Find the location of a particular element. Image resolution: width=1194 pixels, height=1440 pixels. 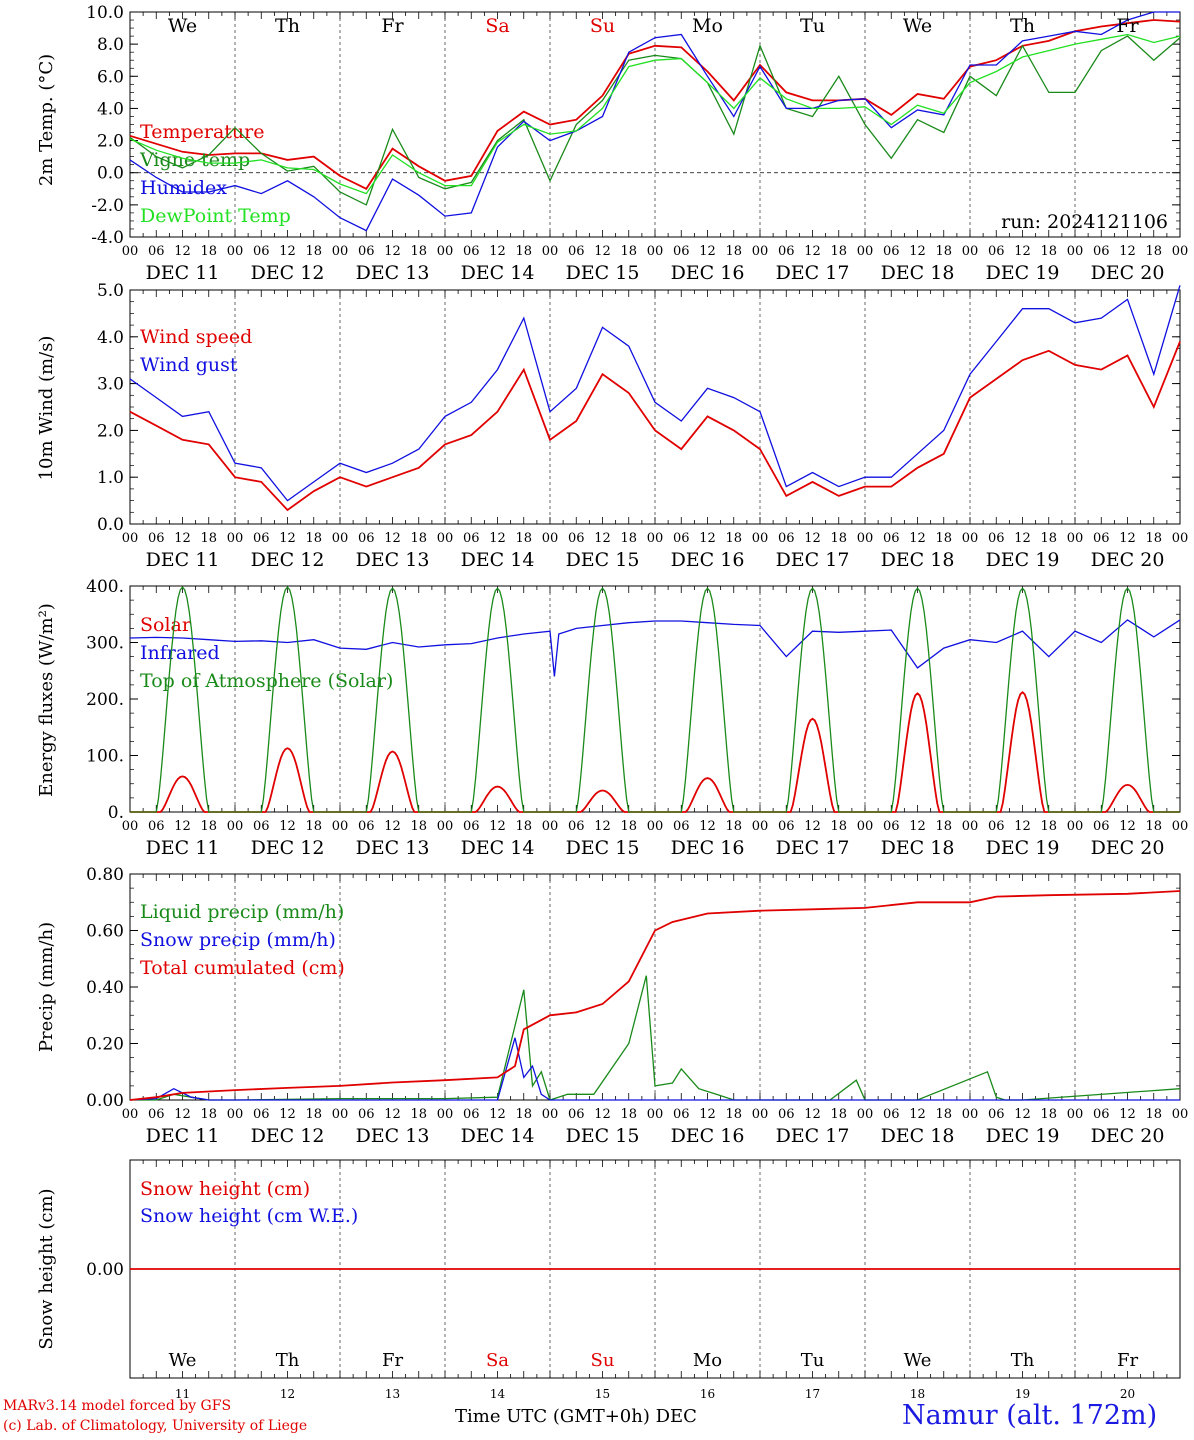

date-label: DEC 16 is located at coordinates (708, 1136).